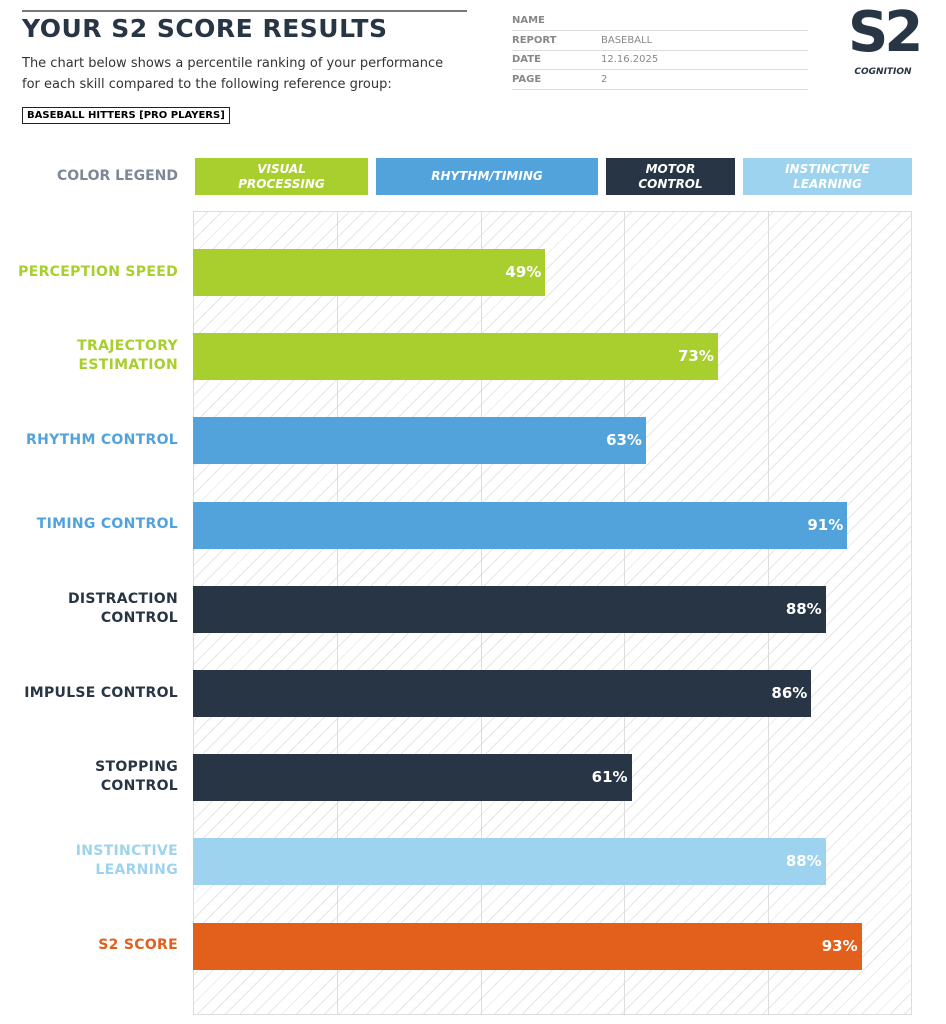 This screenshot has width=946, height=1024. Describe the element at coordinates (523, 272) in the screenshot. I see `value-label: 49%` at that location.